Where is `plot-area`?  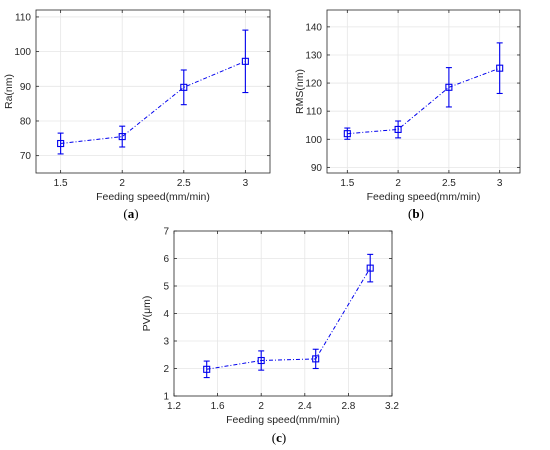 plot-area is located at coordinates (423, 91).